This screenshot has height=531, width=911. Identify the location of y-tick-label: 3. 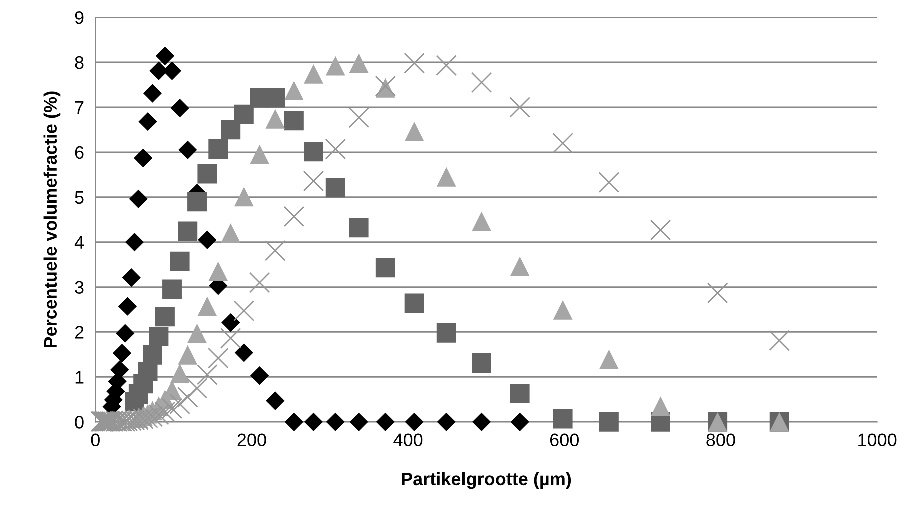
(79, 287).